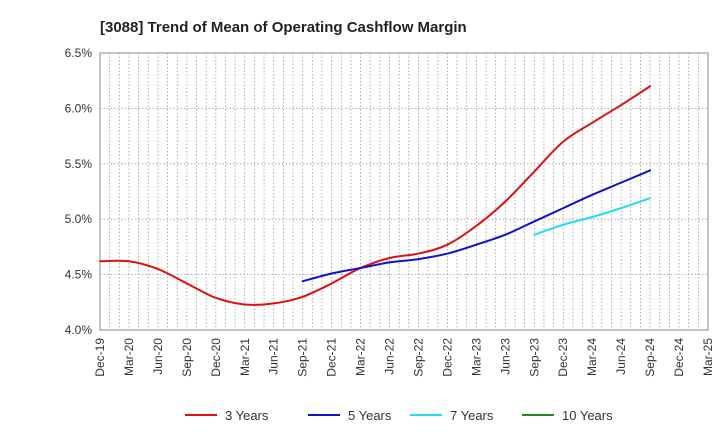 The width and height of the screenshot is (720, 440). Describe the element at coordinates (587, 415) in the screenshot. I see `legend-label-10-years: 10 Years` at that location.